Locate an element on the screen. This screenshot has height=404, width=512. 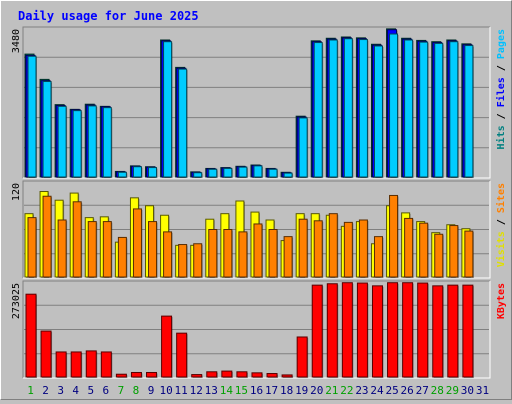
series-label-kbytes: KBytes is located at coordinates (501, 301).